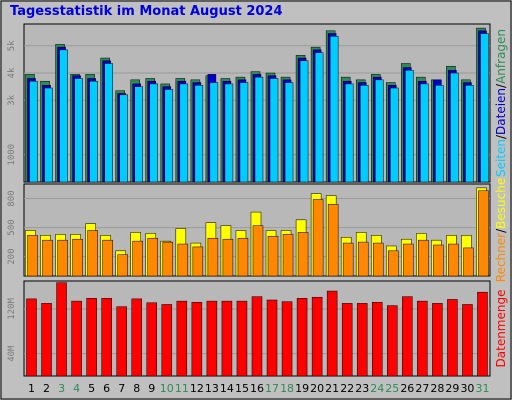 The height and width of the screenshot is (400, 512). I want to click on day-label-21: 21, so click(332, 388).